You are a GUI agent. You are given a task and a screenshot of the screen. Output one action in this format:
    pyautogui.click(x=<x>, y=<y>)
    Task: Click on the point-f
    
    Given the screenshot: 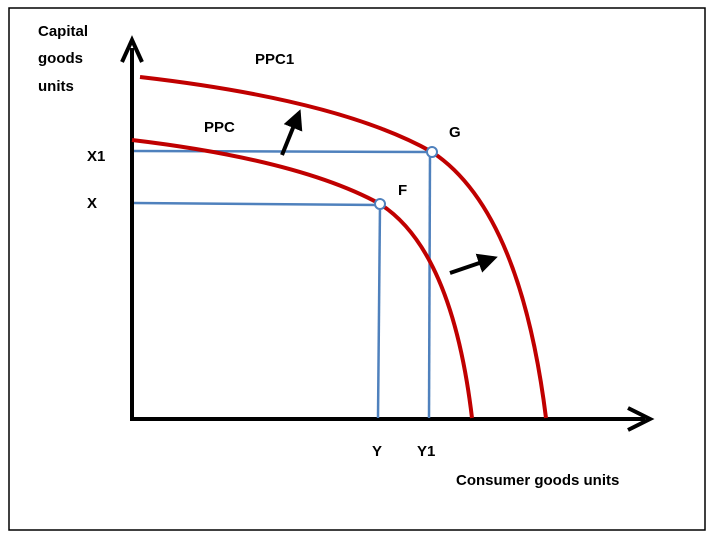 What is the action you would take?
    pyautogui.click(x=380, y=204)
    